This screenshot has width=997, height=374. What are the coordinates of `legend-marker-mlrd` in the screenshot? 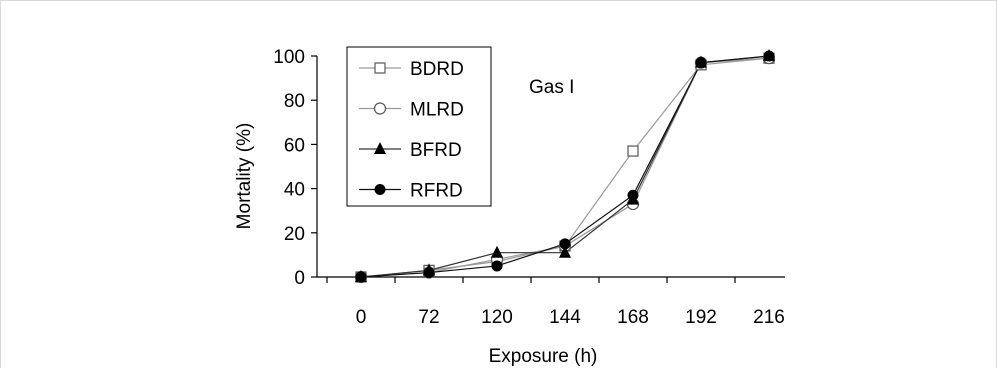 It's located at (380, 108).